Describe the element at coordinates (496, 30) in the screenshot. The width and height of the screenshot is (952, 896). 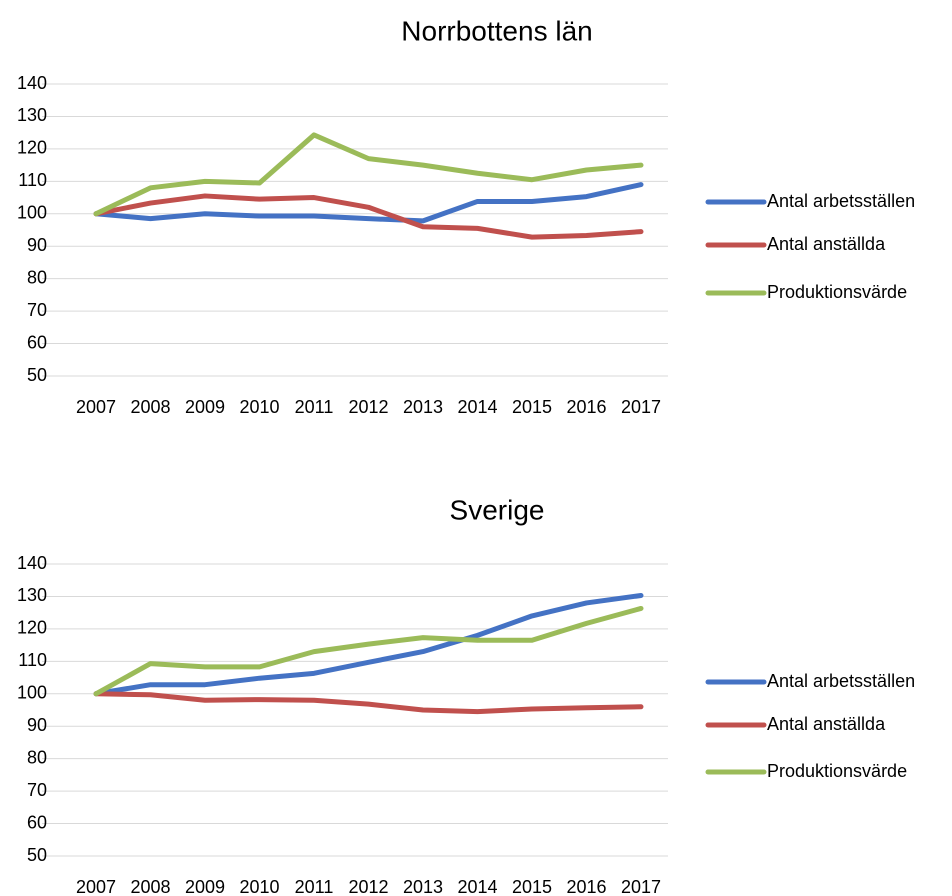
I see `chart-title: Norrbottens län` at that location.